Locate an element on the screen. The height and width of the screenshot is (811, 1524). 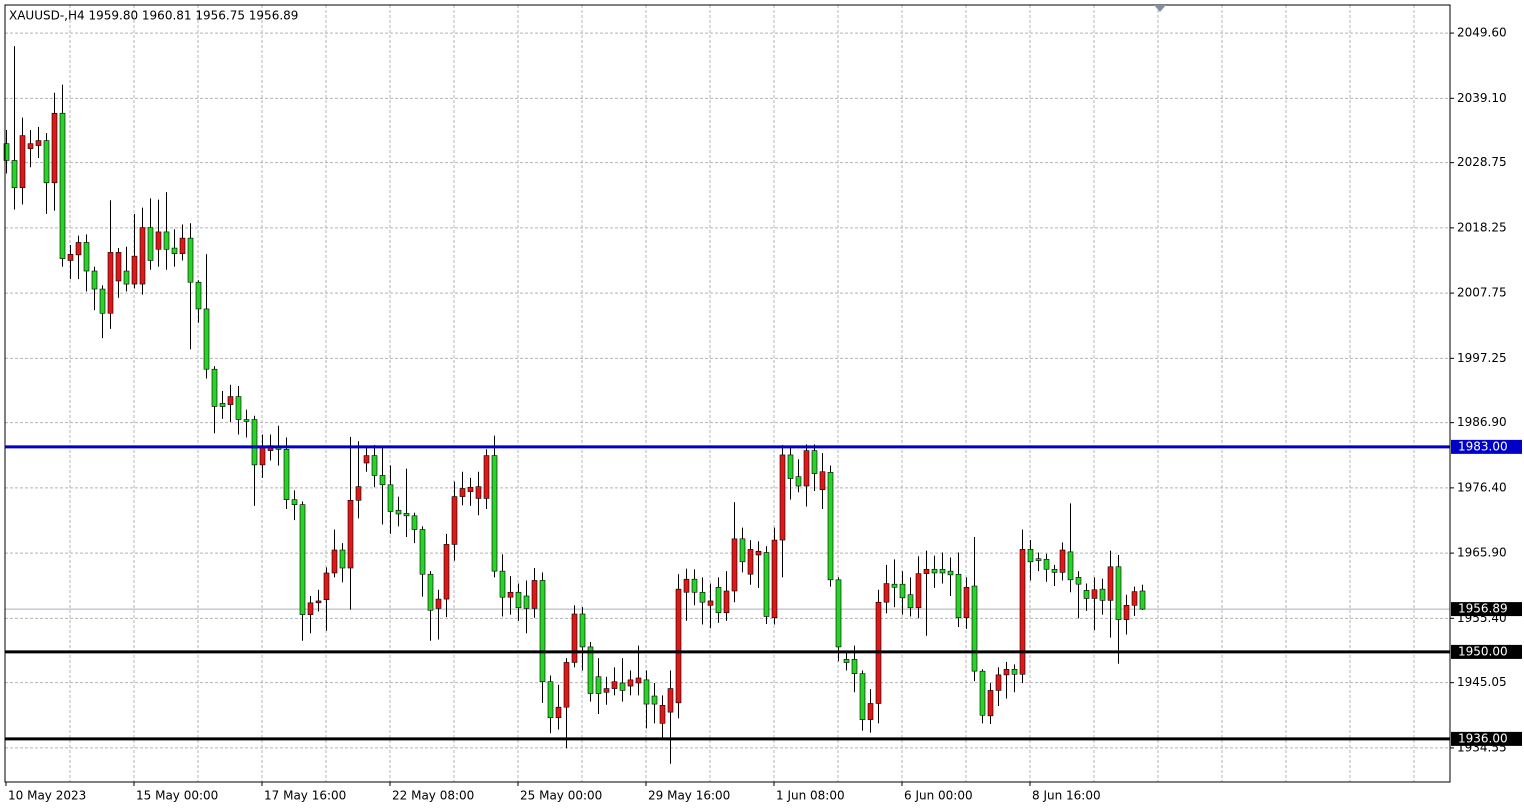
last-price-label: 1956.89 is located at coordinates (1483, 609).